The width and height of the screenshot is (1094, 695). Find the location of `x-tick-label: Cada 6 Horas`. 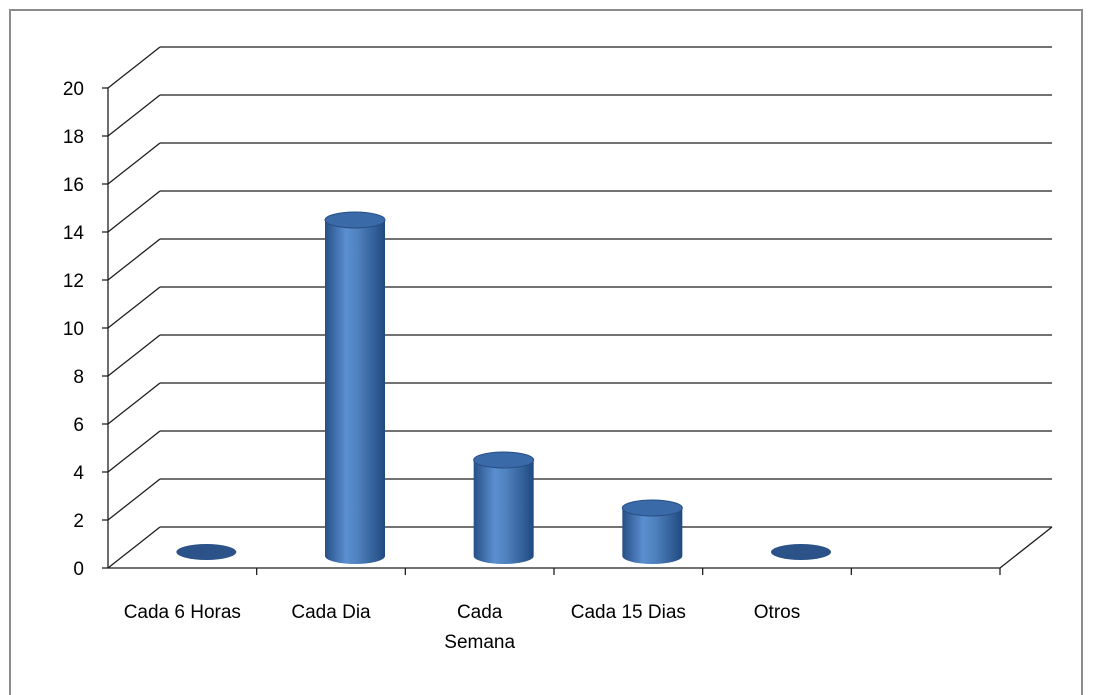

x-tick-label: Cada 6 Horas is located at coordinates (182, 612).